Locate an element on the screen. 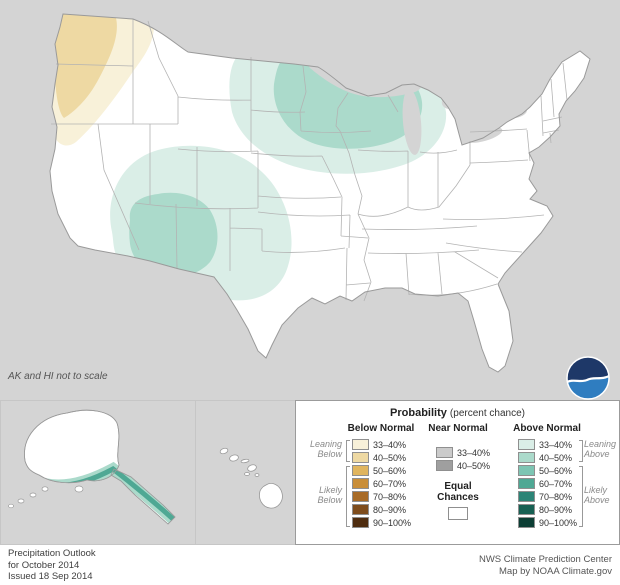 The image size is (620, 585). legend-row-below-2: 40–50% is located at coordinates (379, 457).